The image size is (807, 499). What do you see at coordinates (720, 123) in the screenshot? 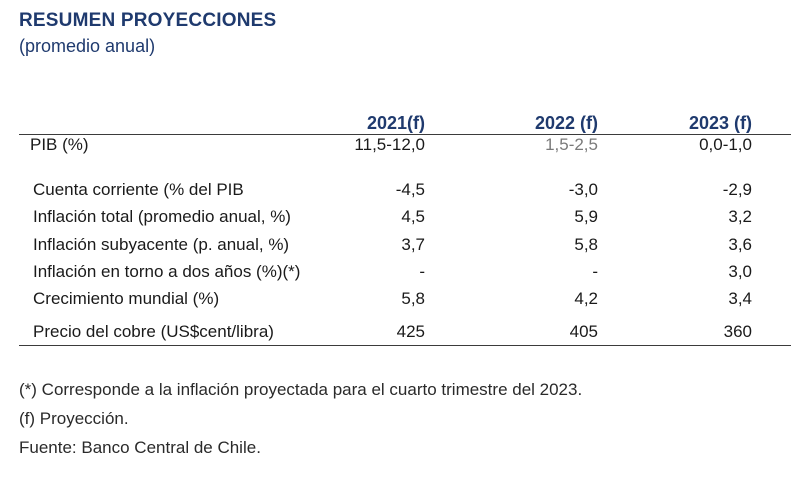
I see `column-header-2023: 2023 (f)` at bounding box center [720, 123].